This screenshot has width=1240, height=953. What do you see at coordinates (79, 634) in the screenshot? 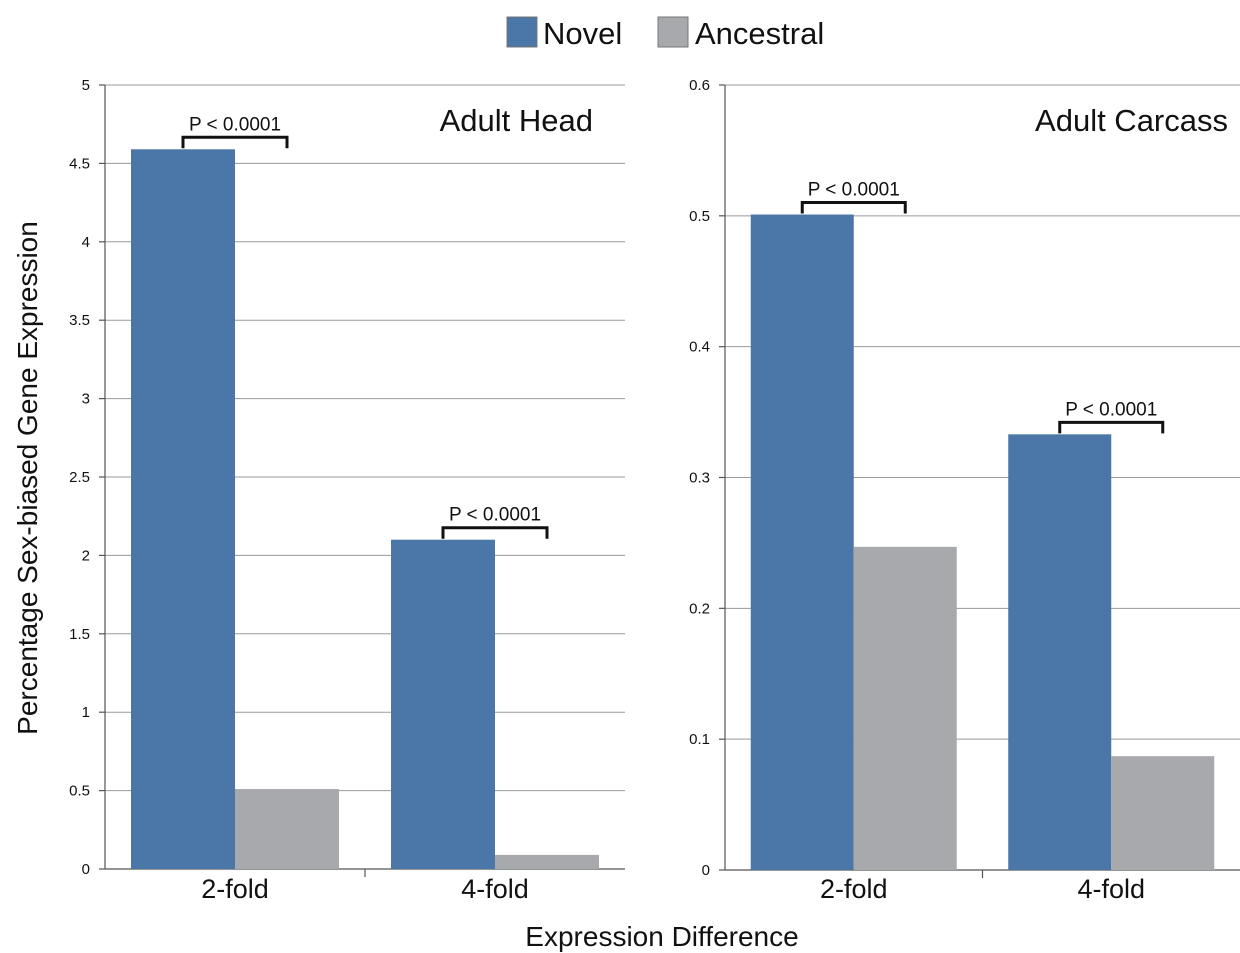
I see `y-tick-label: 1.5` at bounding box center [79, 634].